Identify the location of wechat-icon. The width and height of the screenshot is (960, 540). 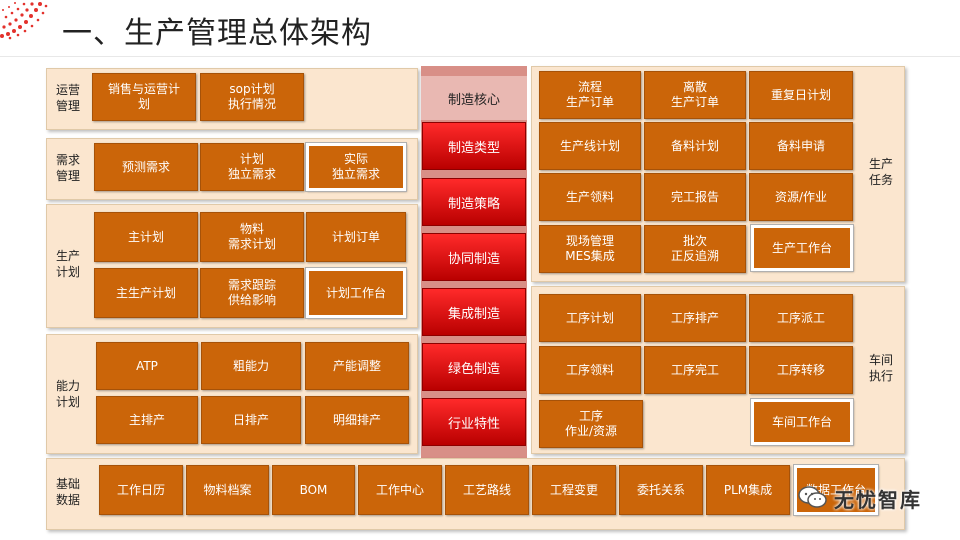
(812, 497).